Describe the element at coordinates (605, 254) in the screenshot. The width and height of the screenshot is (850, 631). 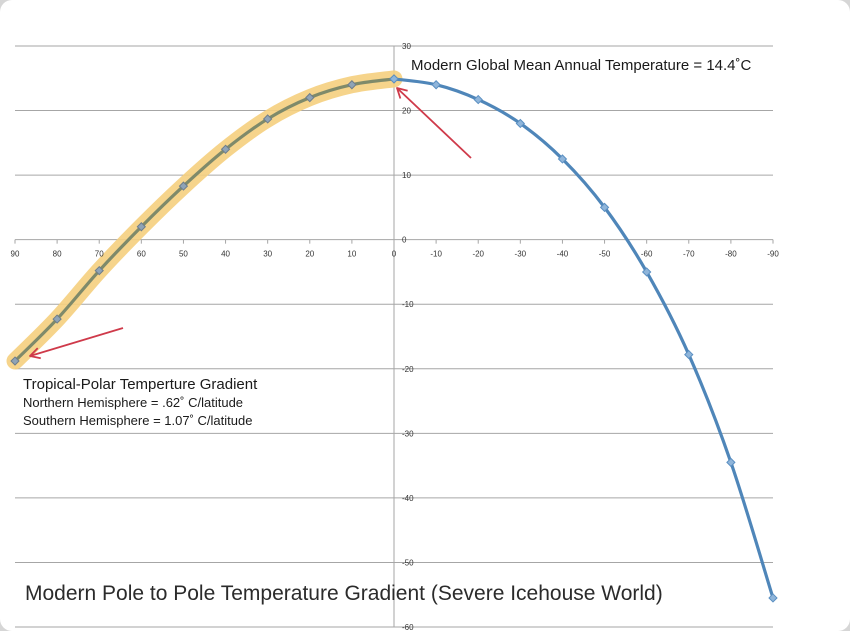
I see `x-tick-label--50: -50` at that location.